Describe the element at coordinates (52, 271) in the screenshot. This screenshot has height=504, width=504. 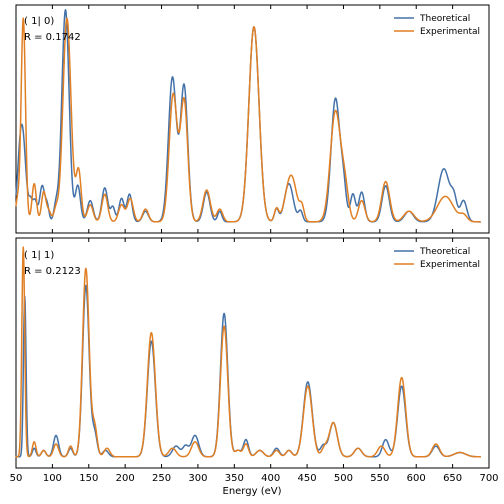
I see `panel-bottom-r-value: R = 0.2123` at that location.